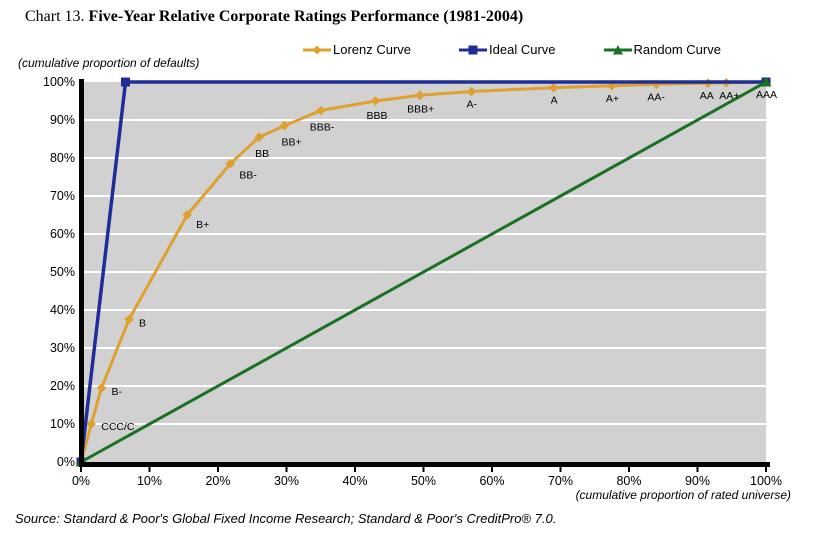  What do you see at coordinates (322, 128) in the screenshot?
I see `rating-point-label: BBB-` at bounding box center [322, 128].